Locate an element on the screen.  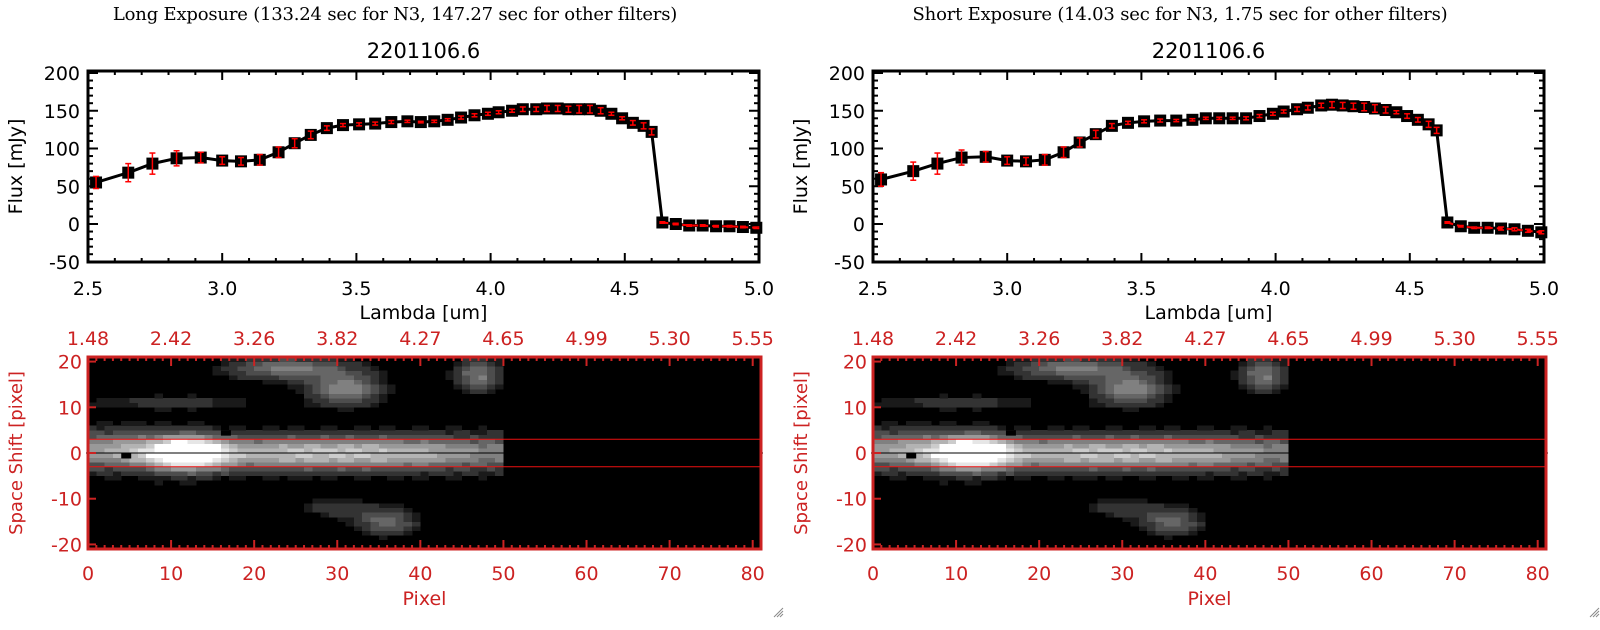
x-tick-label: 4.5 is located at coordinates (625, 289).